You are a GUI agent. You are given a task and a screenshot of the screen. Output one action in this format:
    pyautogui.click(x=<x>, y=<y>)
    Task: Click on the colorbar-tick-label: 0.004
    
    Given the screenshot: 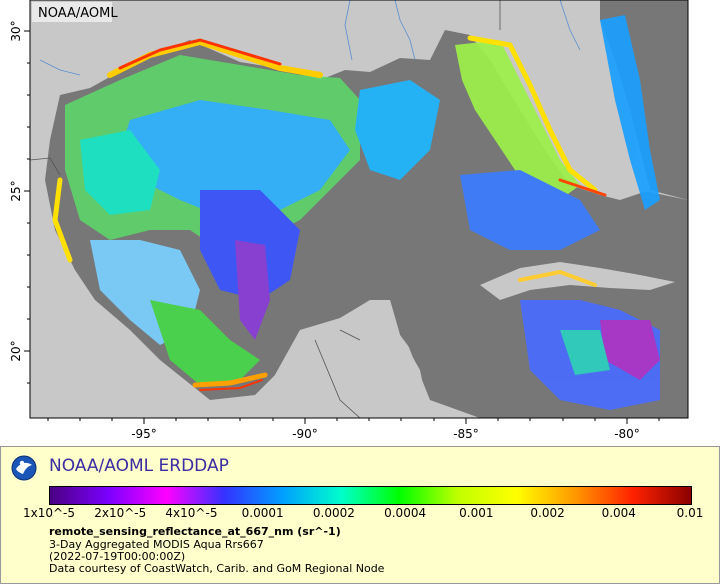 What is the action you would take?
    pyautogui.click(x=618, y=513)
    